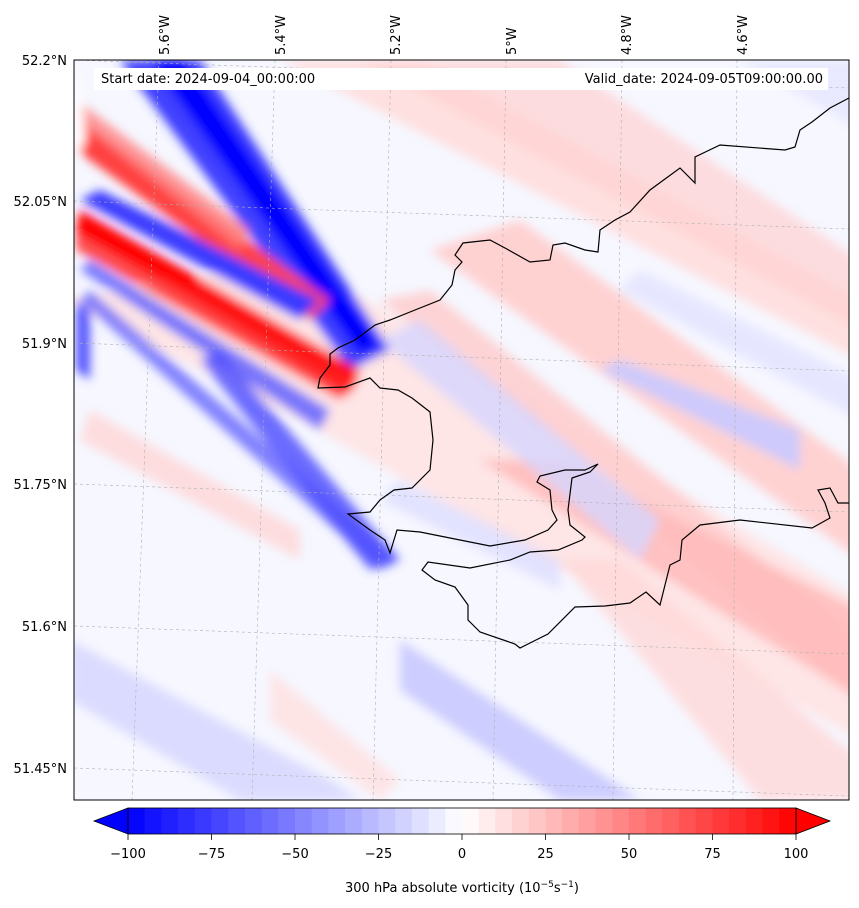 This screenshot has height=908, width=859. I want to click on colorbar-tick-label: −25, so click(378, 854).